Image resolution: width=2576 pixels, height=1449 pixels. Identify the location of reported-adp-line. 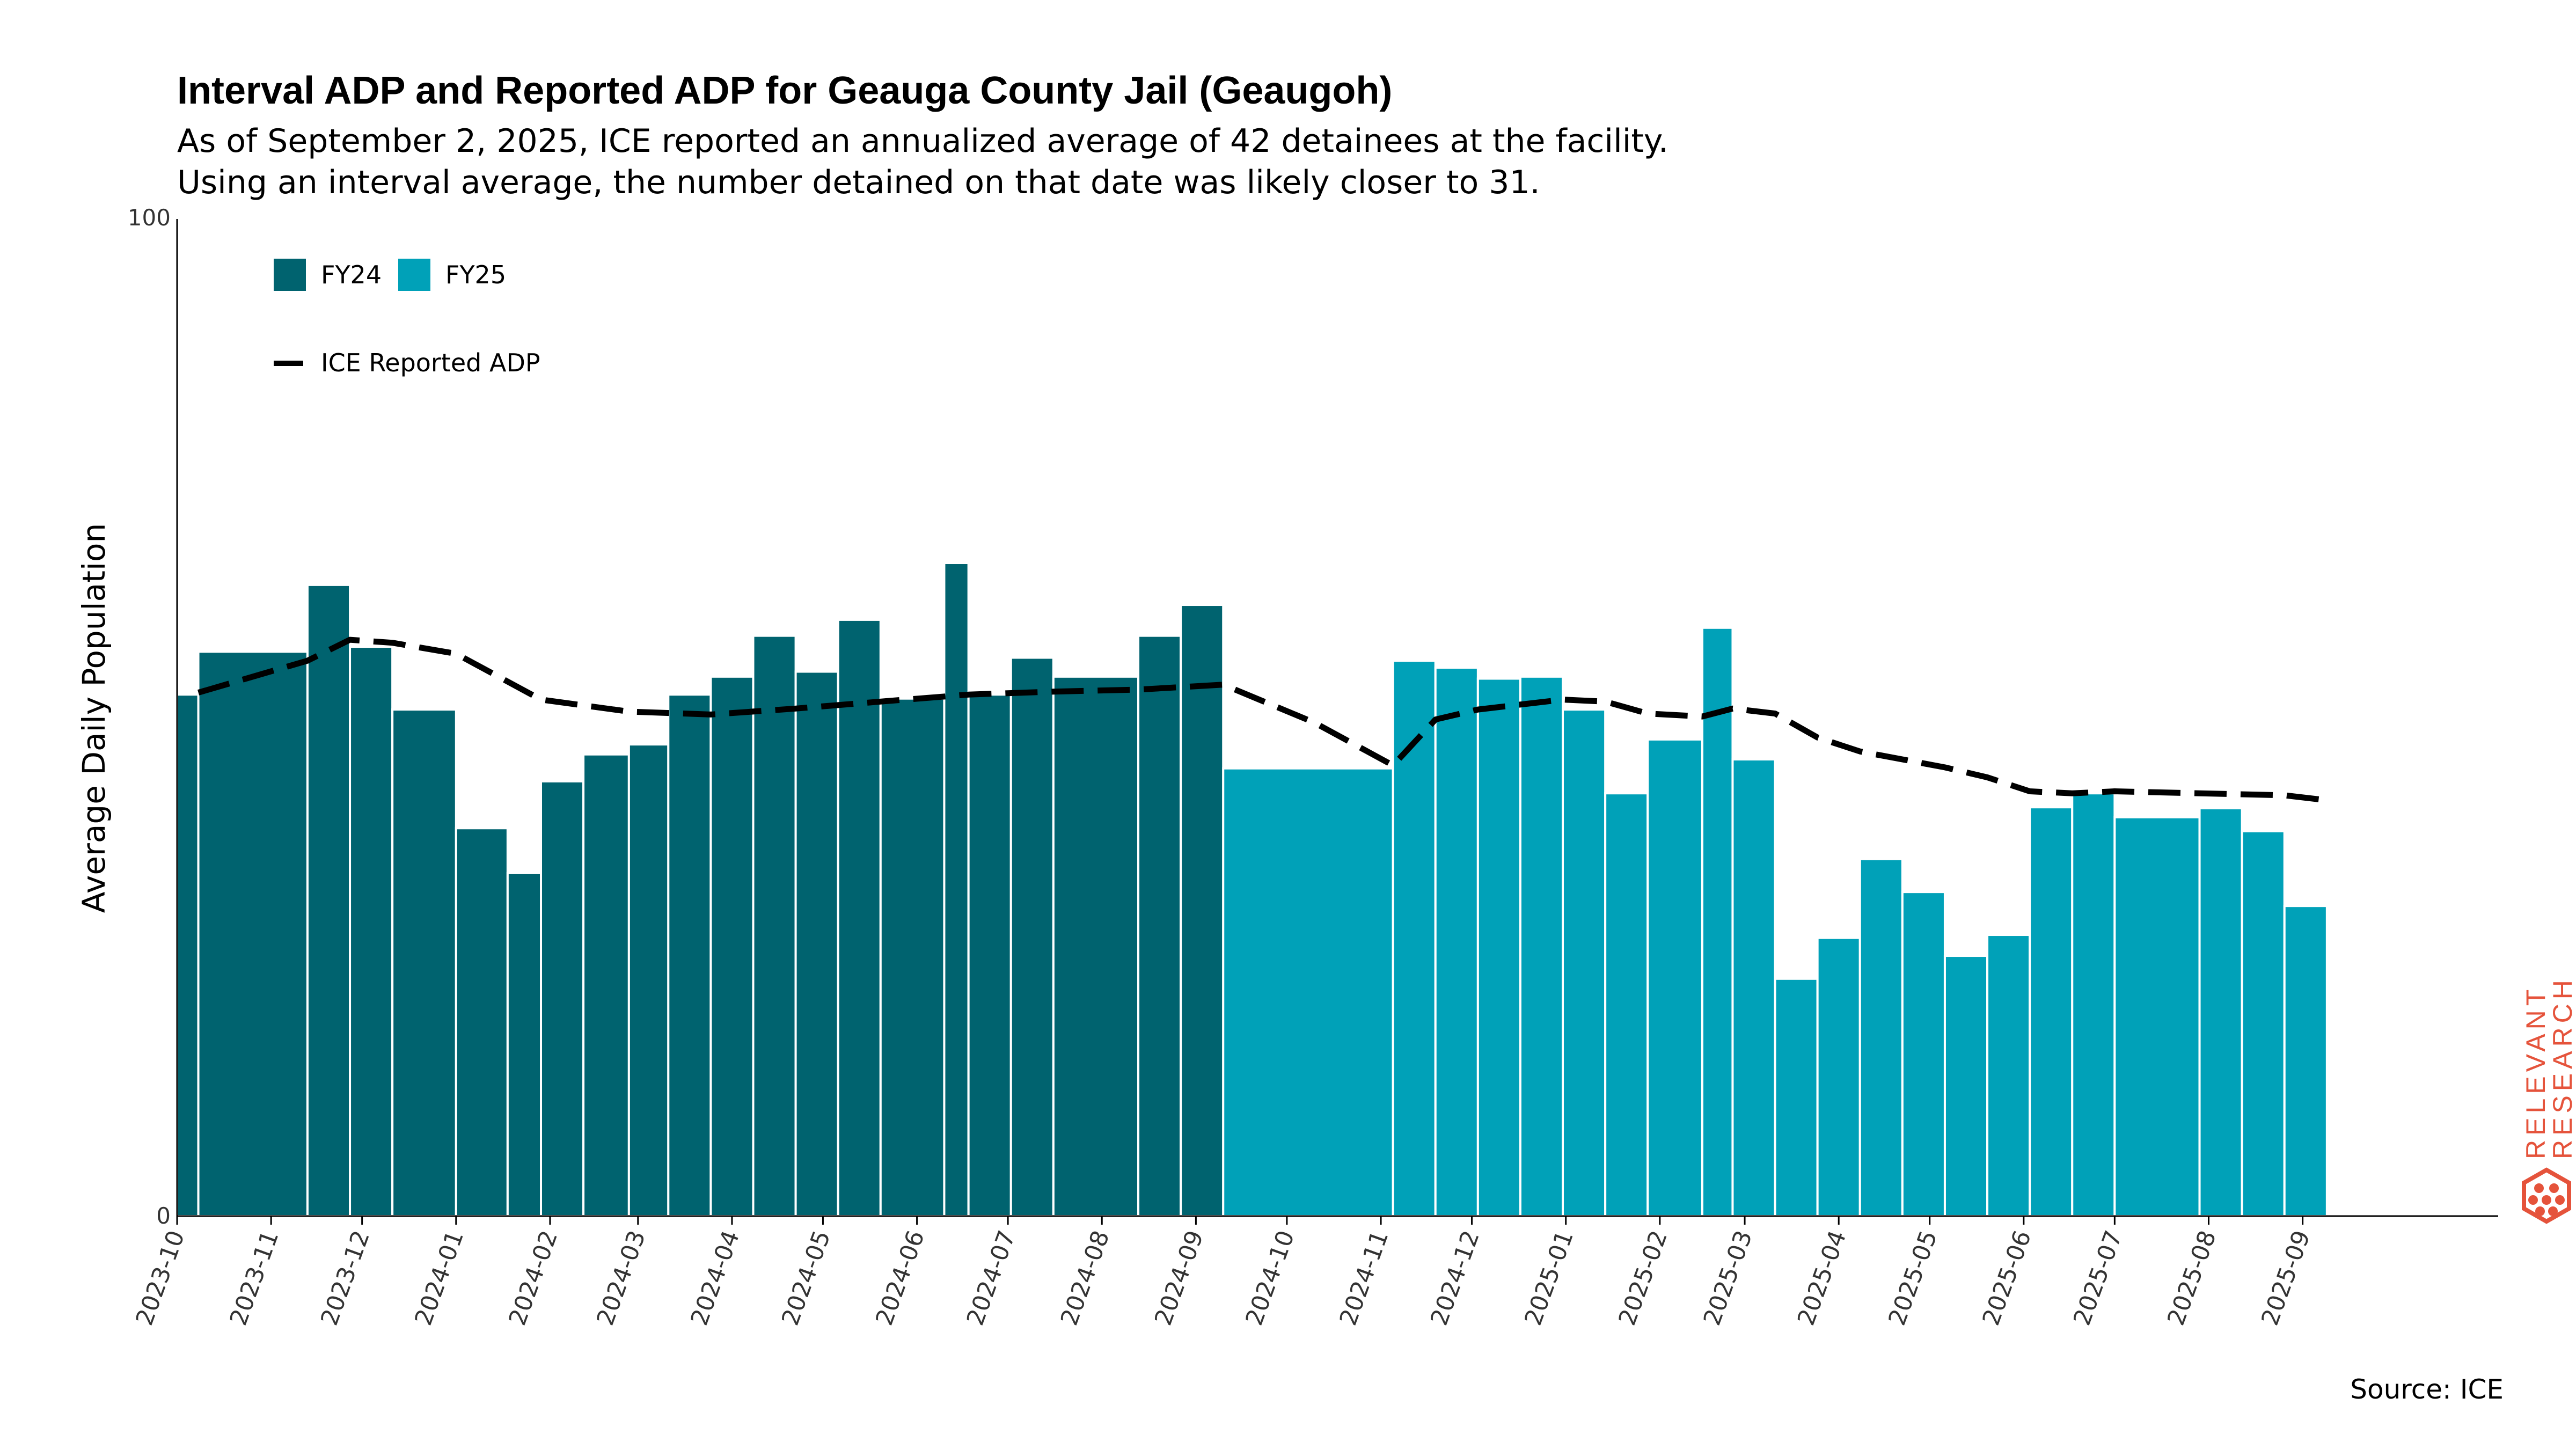
(1262, 719).